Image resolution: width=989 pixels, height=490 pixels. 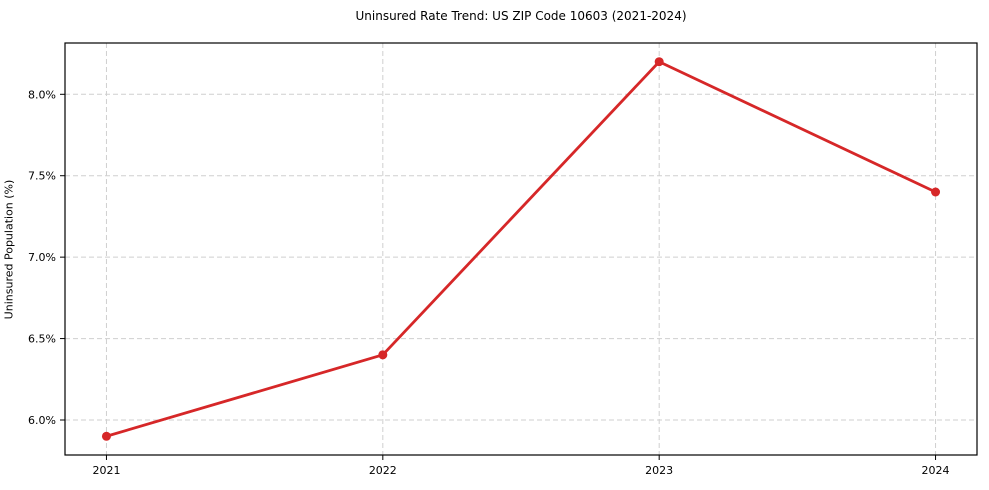 What do you see at coordinates (42, 176) in the screenshot?
I see `y-tick-label: 7.5%` at bounding box center [42, 176].